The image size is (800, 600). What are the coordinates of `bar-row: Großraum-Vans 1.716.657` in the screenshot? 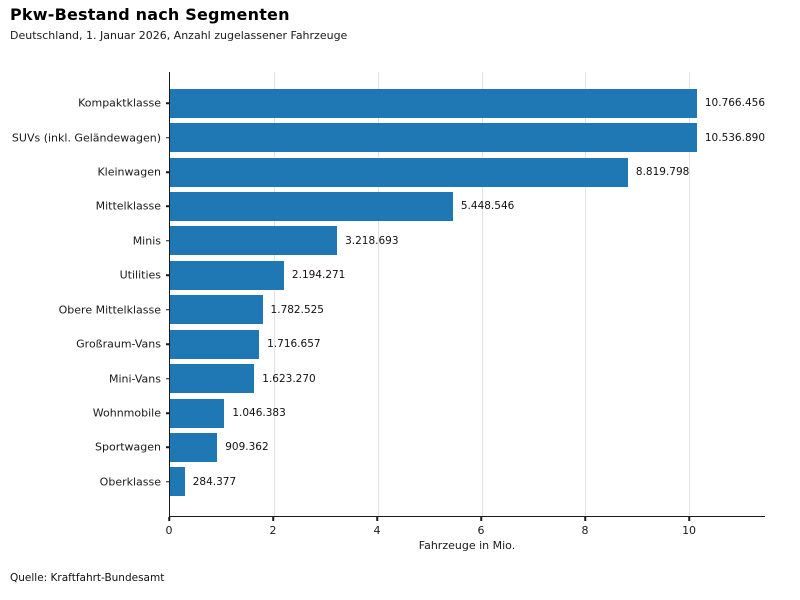 It's located at (420, 344).